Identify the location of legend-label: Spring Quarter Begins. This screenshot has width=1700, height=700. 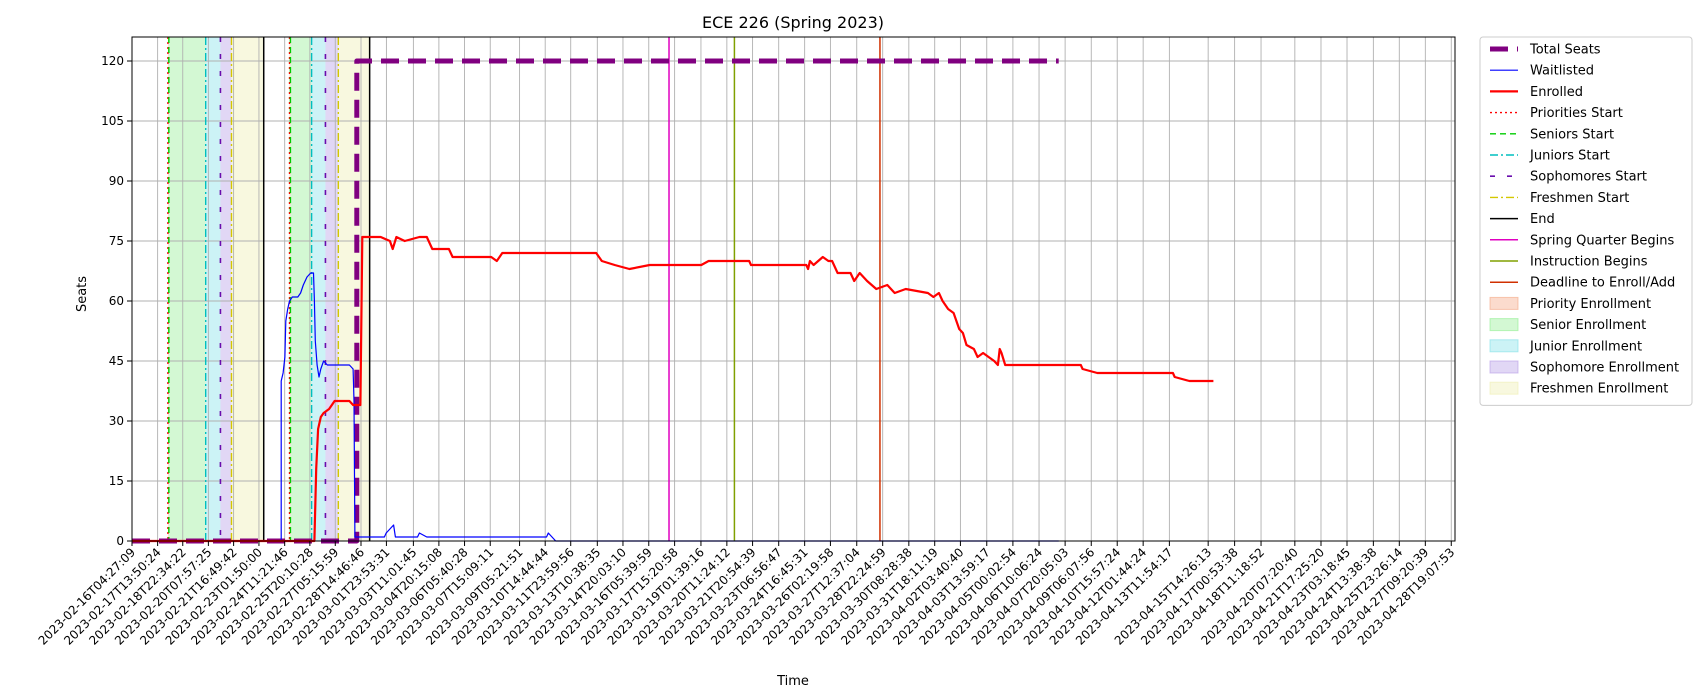
(1602, 240).